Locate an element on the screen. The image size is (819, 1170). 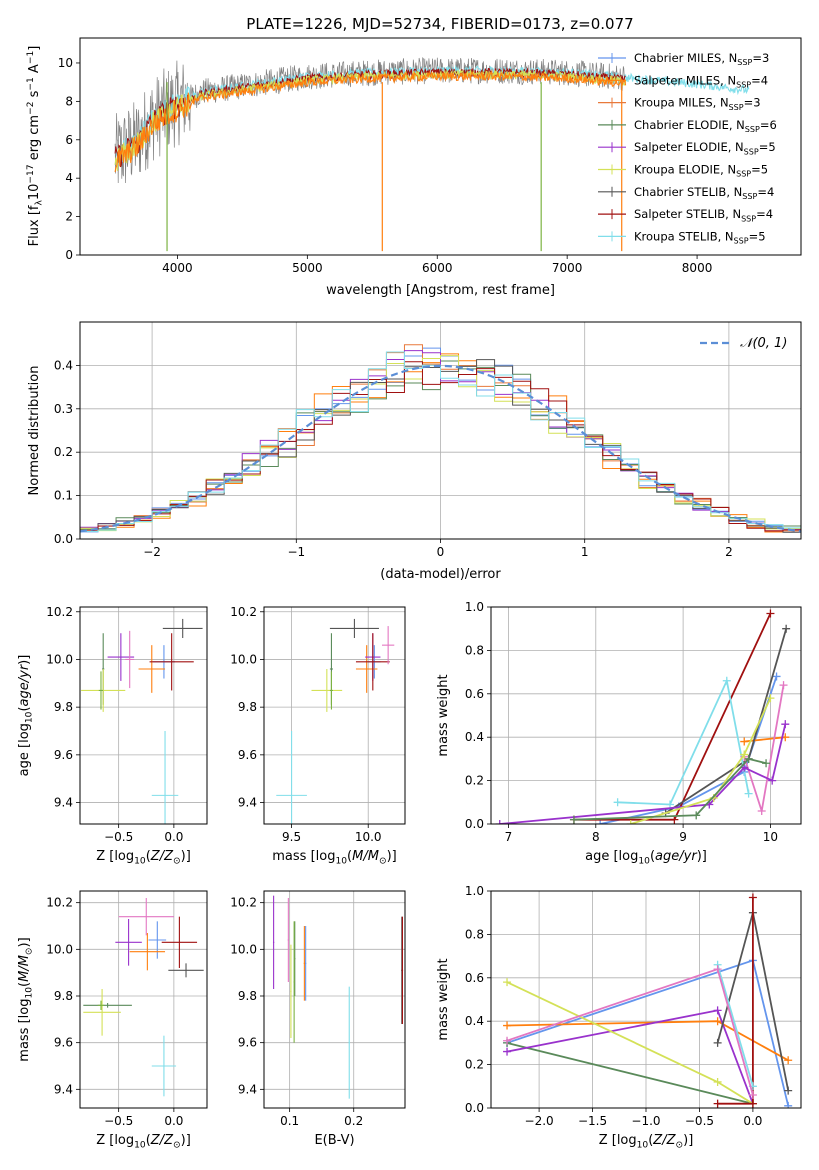
x-tick-label: 10.0 is located at coordinates (368, 837).